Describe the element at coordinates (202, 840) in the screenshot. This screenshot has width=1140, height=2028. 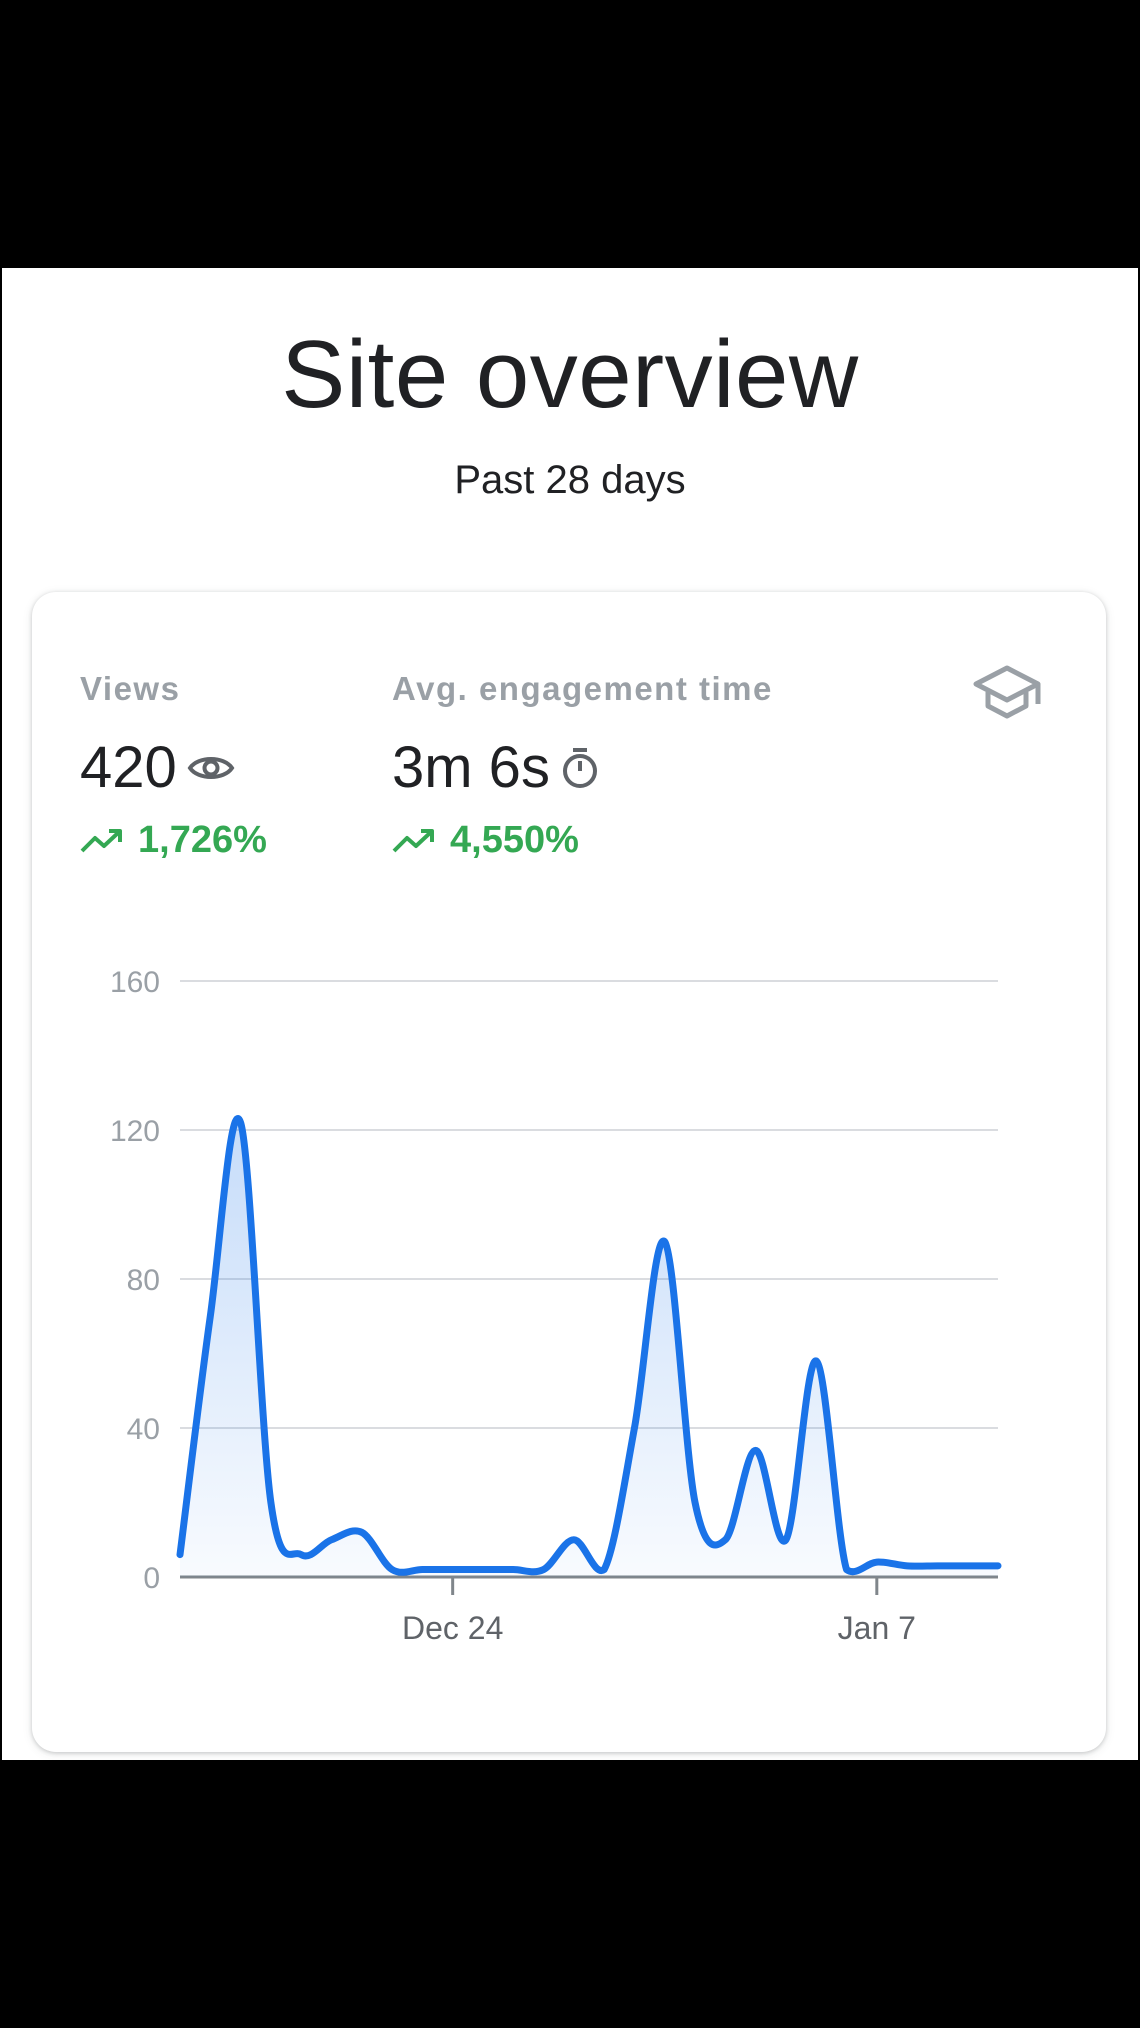
I see `metric-change-value: 1,726%` at that location.